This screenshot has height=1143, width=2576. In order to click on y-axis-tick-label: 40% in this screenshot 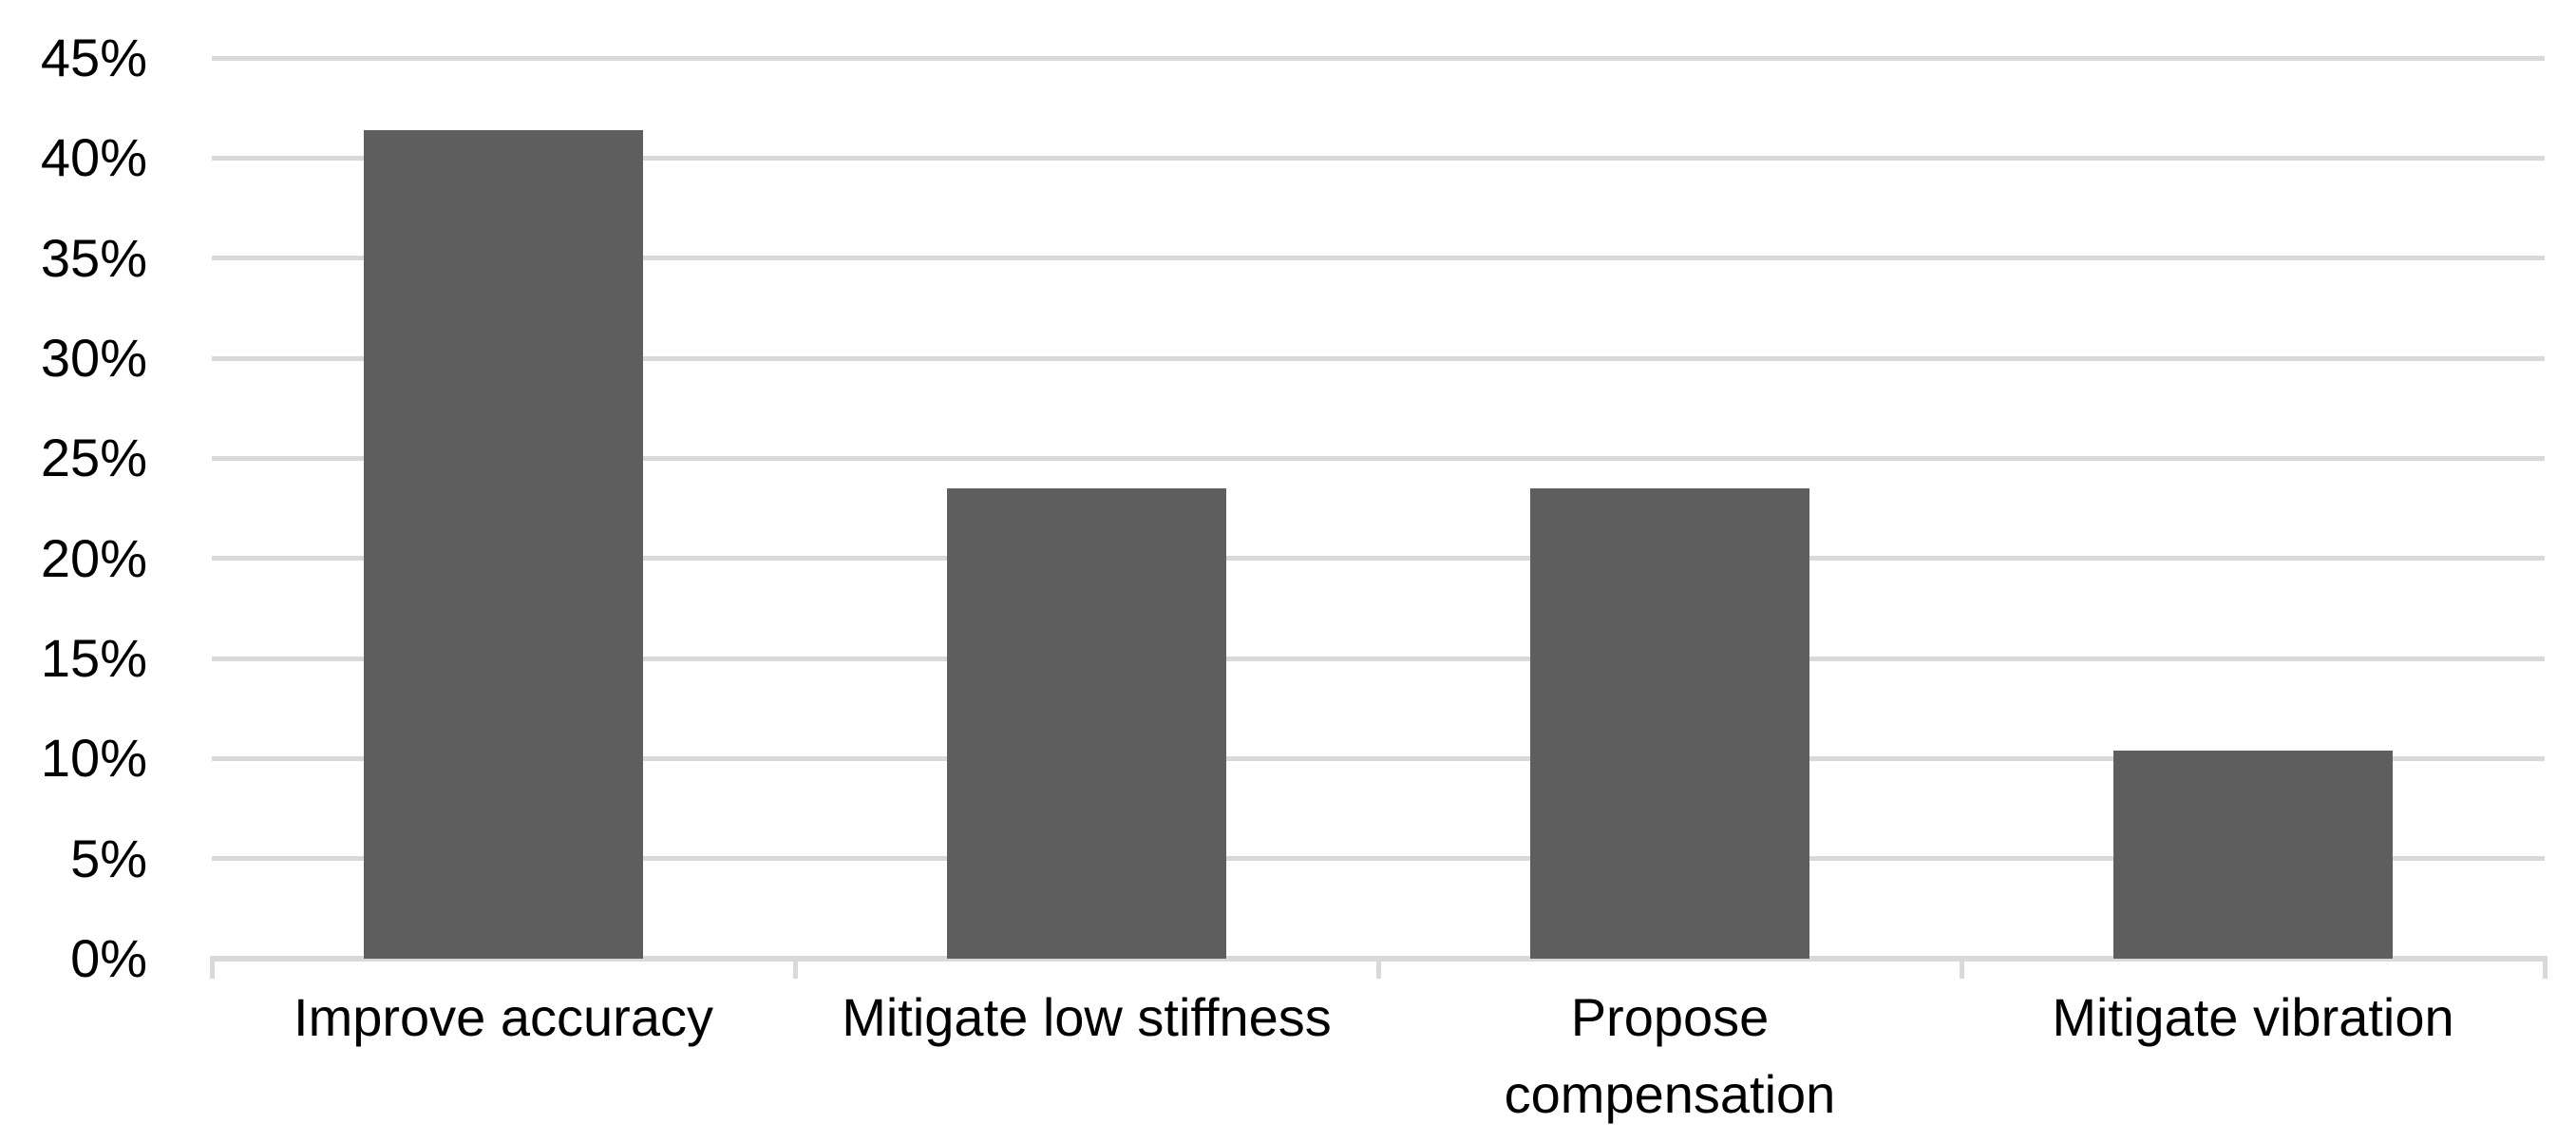, I will do `click(93, 157)`.